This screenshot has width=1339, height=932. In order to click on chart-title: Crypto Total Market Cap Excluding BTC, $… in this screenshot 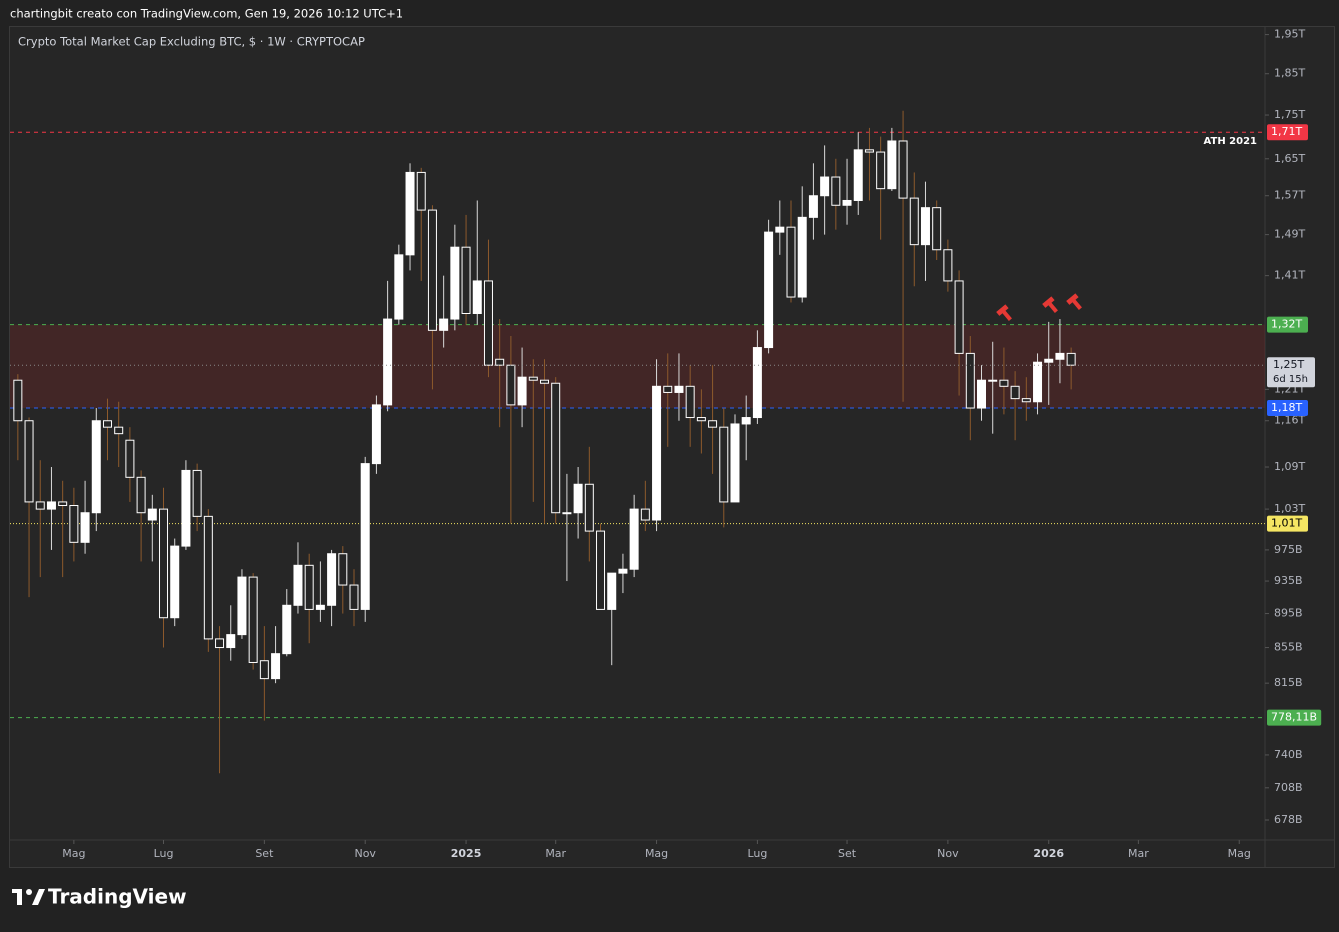, I will do `click(191, 42)`.